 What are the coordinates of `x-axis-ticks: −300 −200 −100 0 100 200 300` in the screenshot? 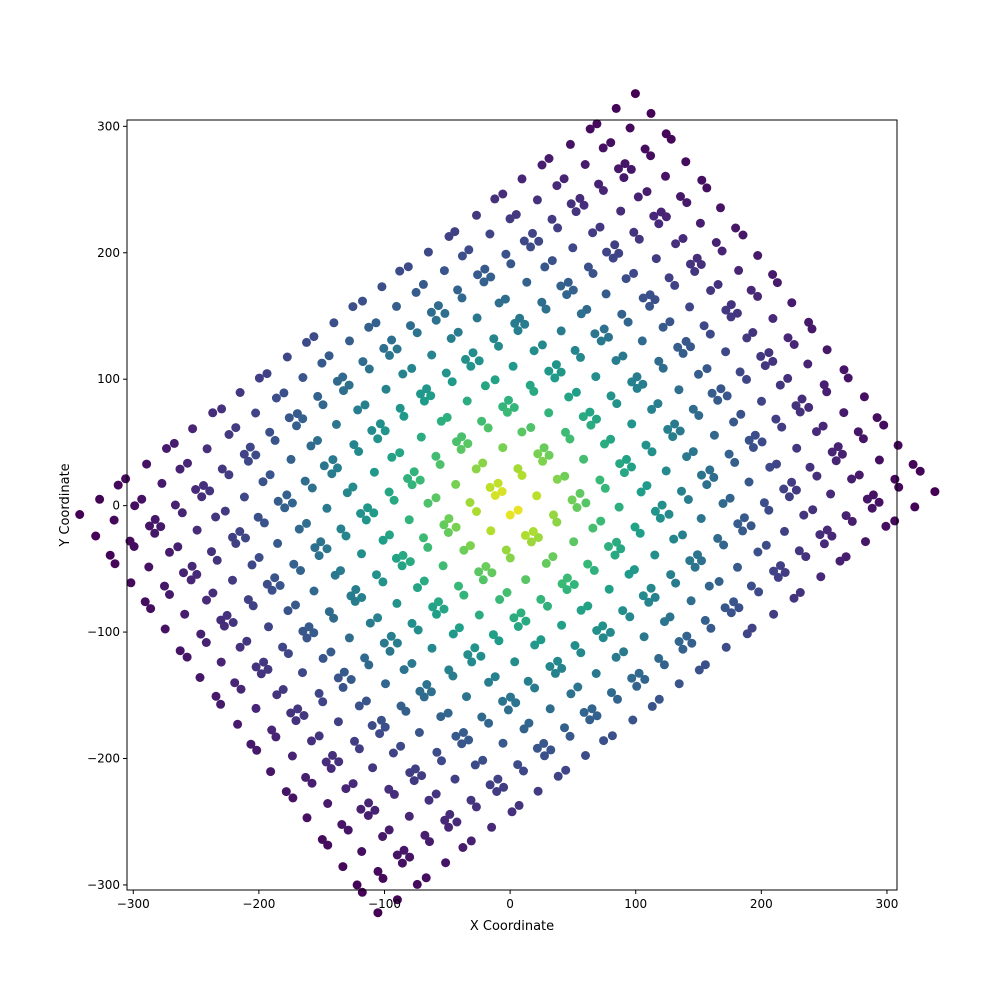 It's located at (507, 900).